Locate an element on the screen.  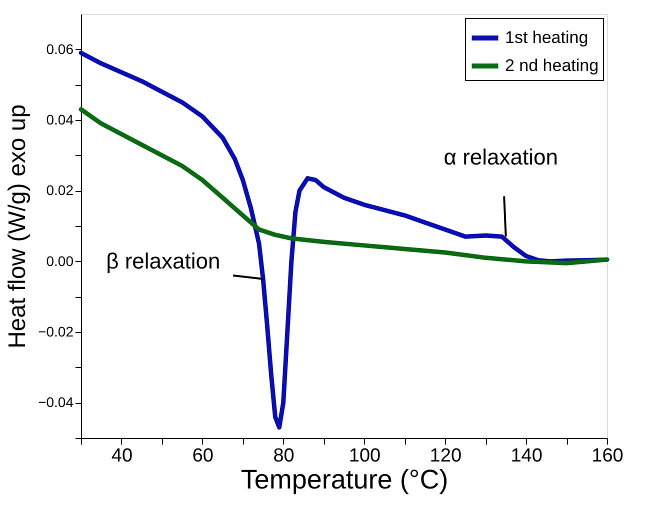
y-tick-label: 0.06 is located at coordinates (60, 48).